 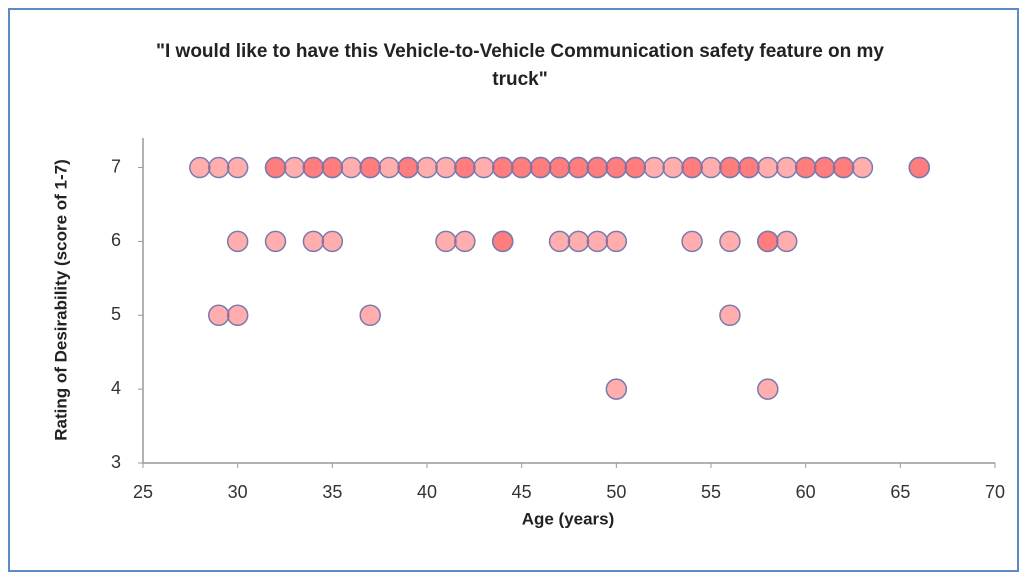 I want to click on y-axis-title: Rating of Desirability (score of 1-7), so click(x=60, y=300).